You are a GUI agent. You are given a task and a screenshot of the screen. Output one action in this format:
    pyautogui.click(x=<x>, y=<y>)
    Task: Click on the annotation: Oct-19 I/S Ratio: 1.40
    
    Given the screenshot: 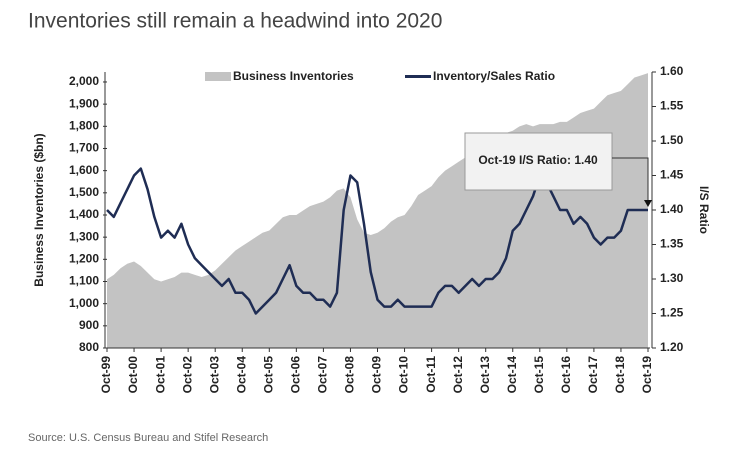 What is the action you would take?
    pyautogui.click(x=538, y=160)
    